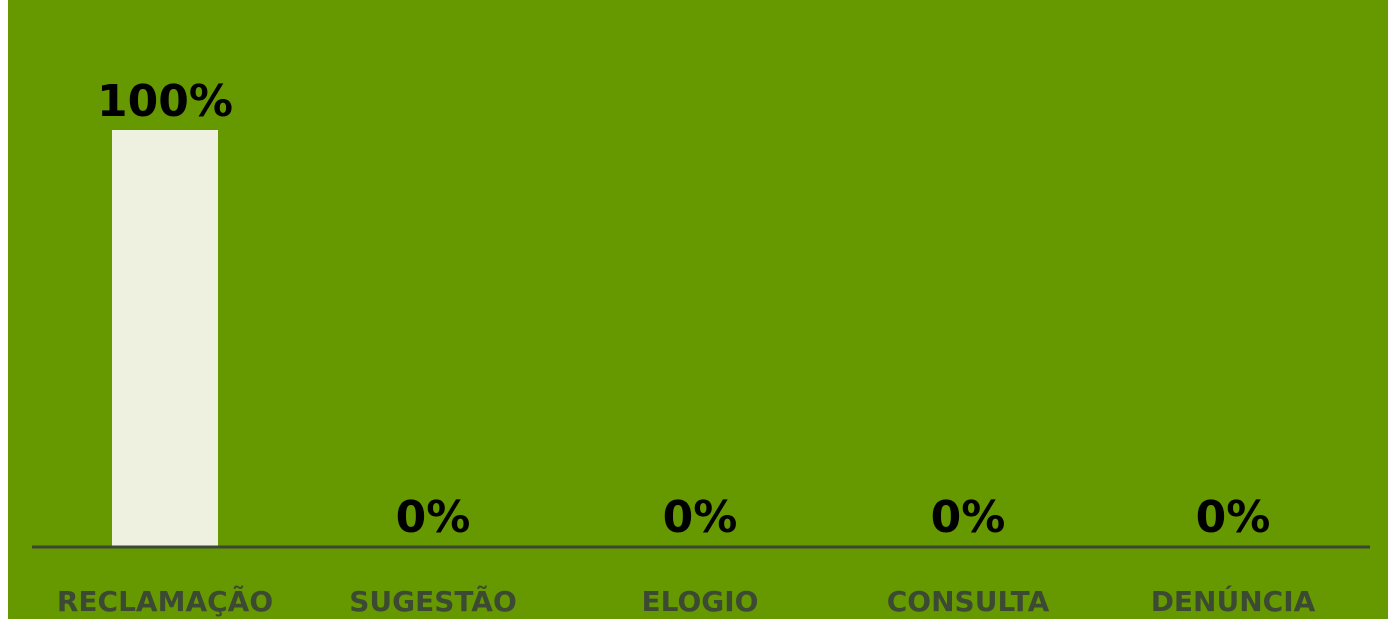  What do you see at coordinates (700, 517) in the screenshot?
I see `data-label-2: 0%` at bounding box center [700, 517].